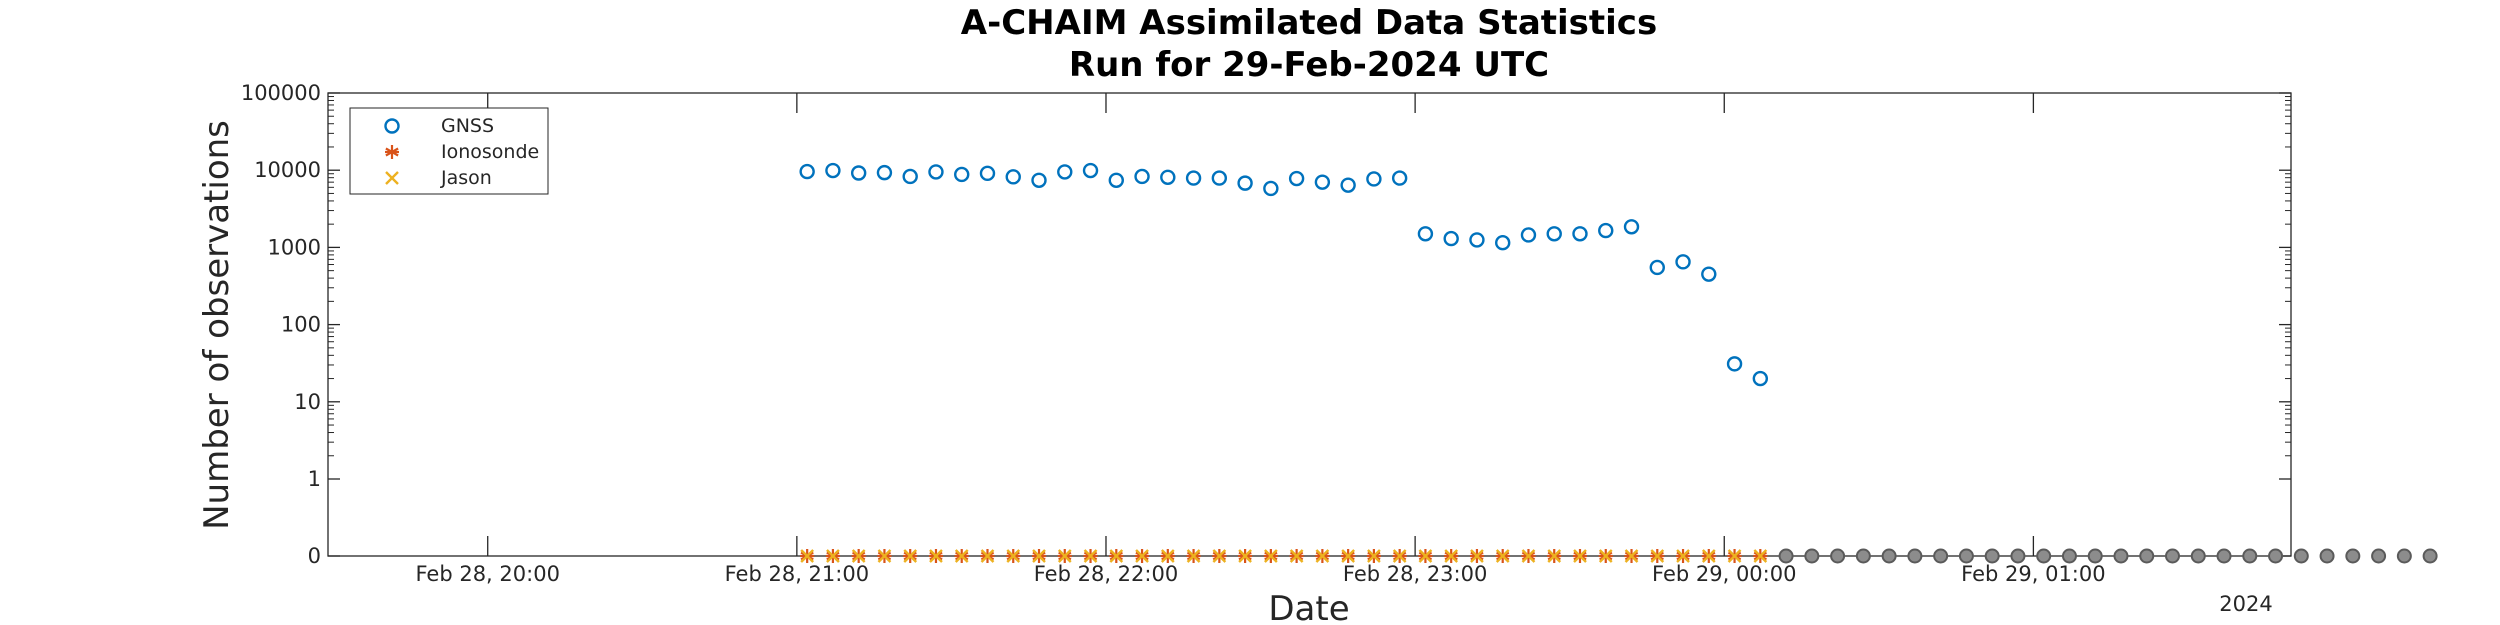 The image size is (2500, 625). What do you see at coordinates (2033, 574) in the screenshot?
I see `x-tick-label: Feb 29, 01:00` at bounding box center [2033, 574].